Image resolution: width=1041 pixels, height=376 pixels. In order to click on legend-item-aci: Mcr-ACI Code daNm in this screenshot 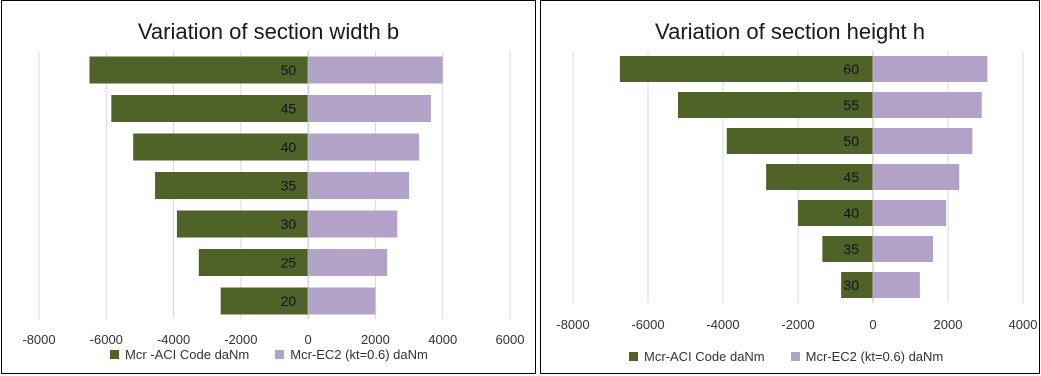, I will do `click(697, 356)`.